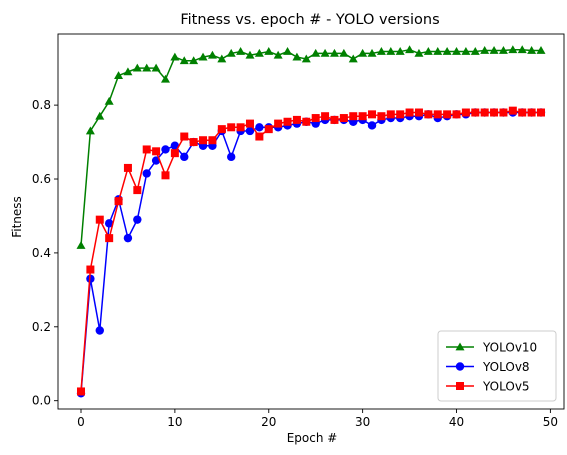 The image size is (567, 455). Describe the element at coordinates (491, 348) in the screenshot. I see `legend-item-yolov10: YOLOv10` at that location.